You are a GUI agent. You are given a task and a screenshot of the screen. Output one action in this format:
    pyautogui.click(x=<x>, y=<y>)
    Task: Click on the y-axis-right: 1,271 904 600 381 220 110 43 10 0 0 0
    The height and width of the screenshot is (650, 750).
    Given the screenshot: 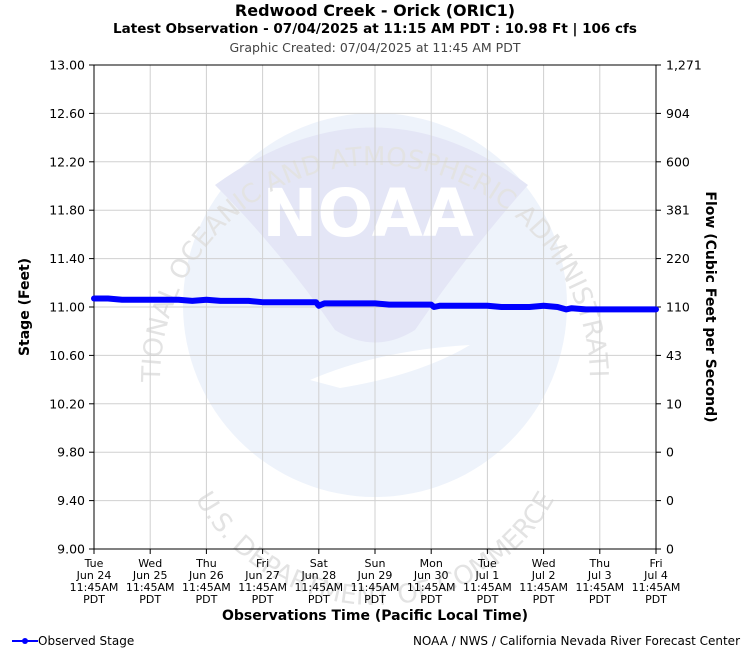 What is the action you would take?
    pyautogui.click(x=679, y=307)
    